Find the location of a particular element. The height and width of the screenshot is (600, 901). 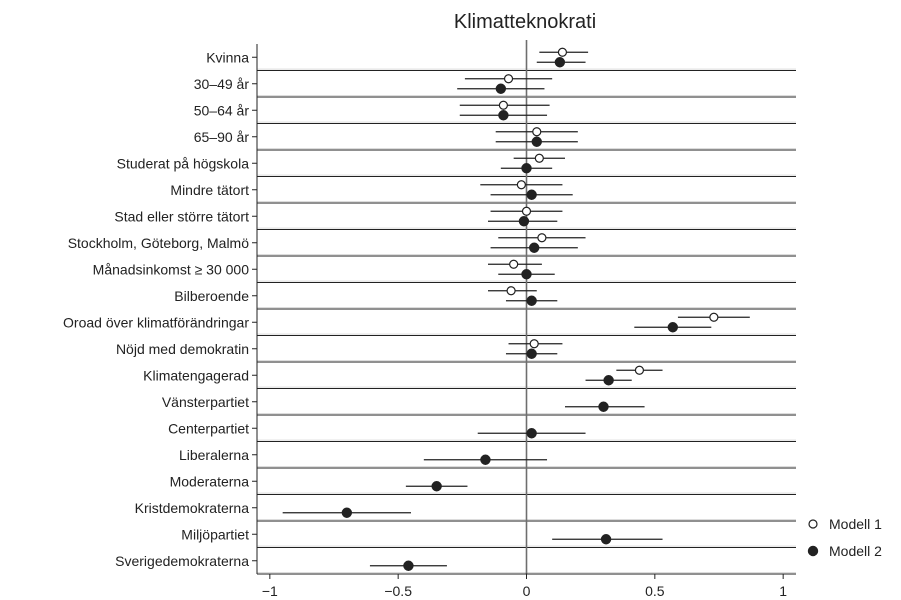

y-tick-label: Stockholm, Göteborg, Malmö is located at coordinates (159, 243).